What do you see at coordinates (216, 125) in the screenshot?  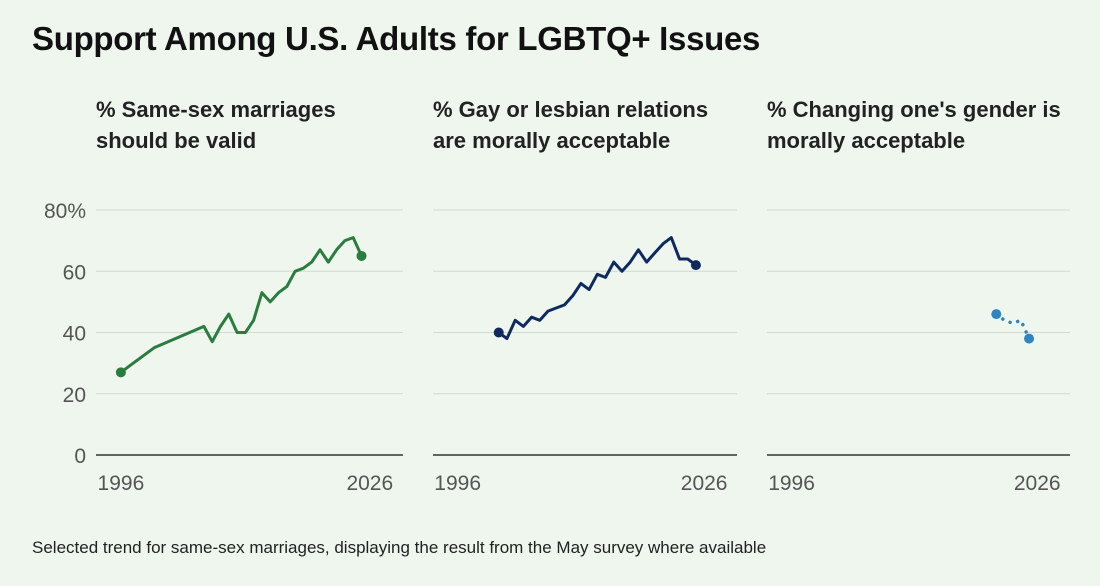 I see `panel-title-same-sex-marriage: % Same-sex marriages should be valid` at bounding box center [216, 125].